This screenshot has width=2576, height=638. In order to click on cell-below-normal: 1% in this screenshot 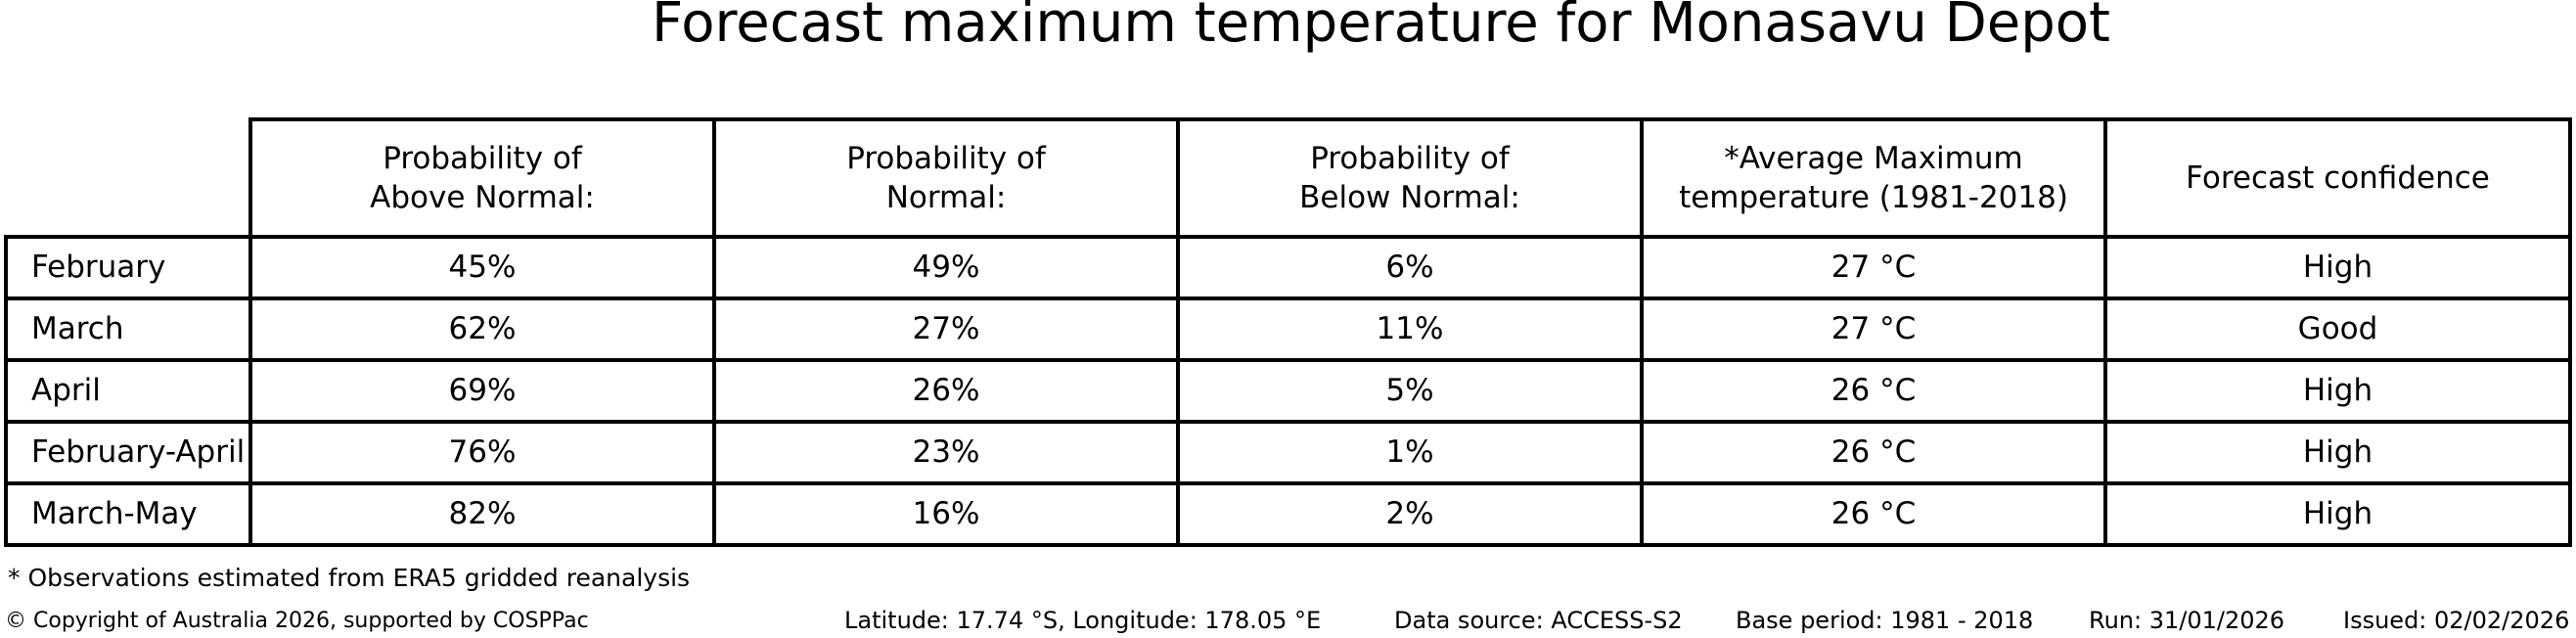, I will do `click(1410, 452)`.